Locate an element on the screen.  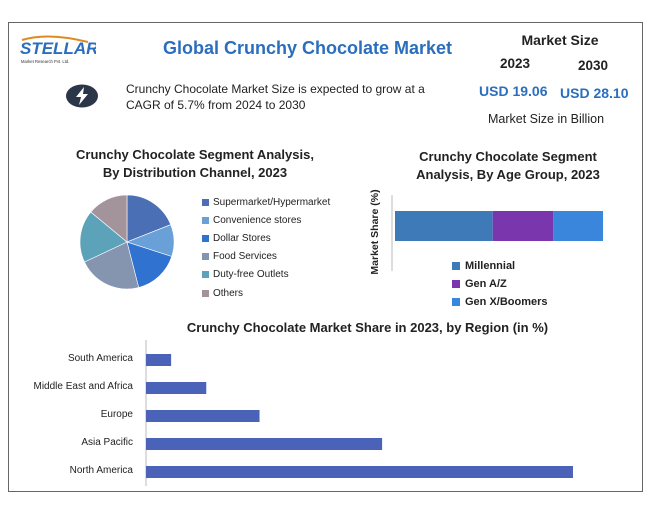
pie-slice-duty-free-outlets is located at coordinates (103, 237).